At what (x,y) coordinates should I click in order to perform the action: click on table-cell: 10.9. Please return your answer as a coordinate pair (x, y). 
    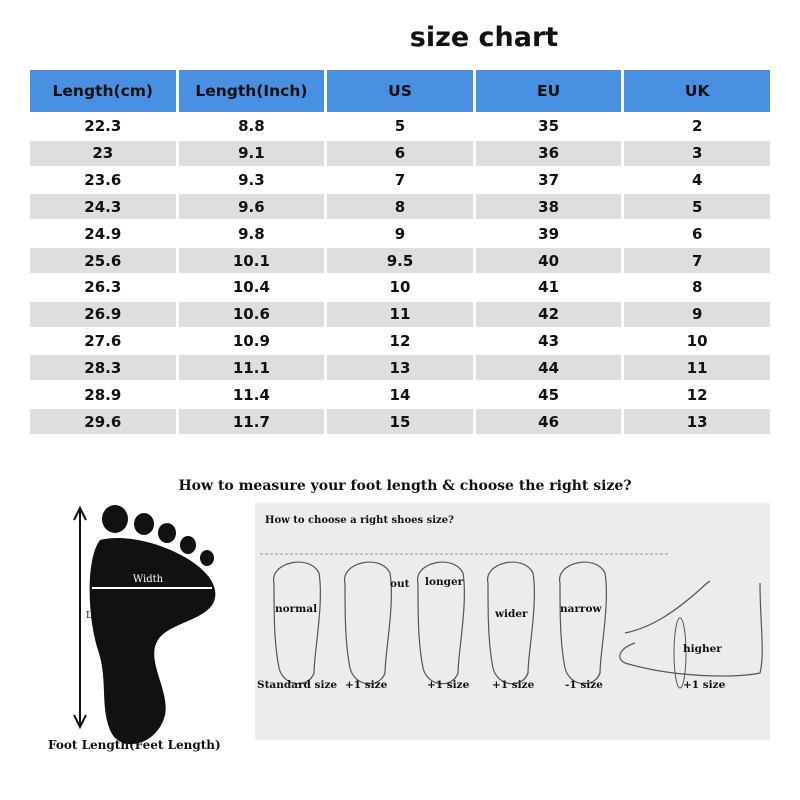
    Looking at the image, I should click on (251, 341).